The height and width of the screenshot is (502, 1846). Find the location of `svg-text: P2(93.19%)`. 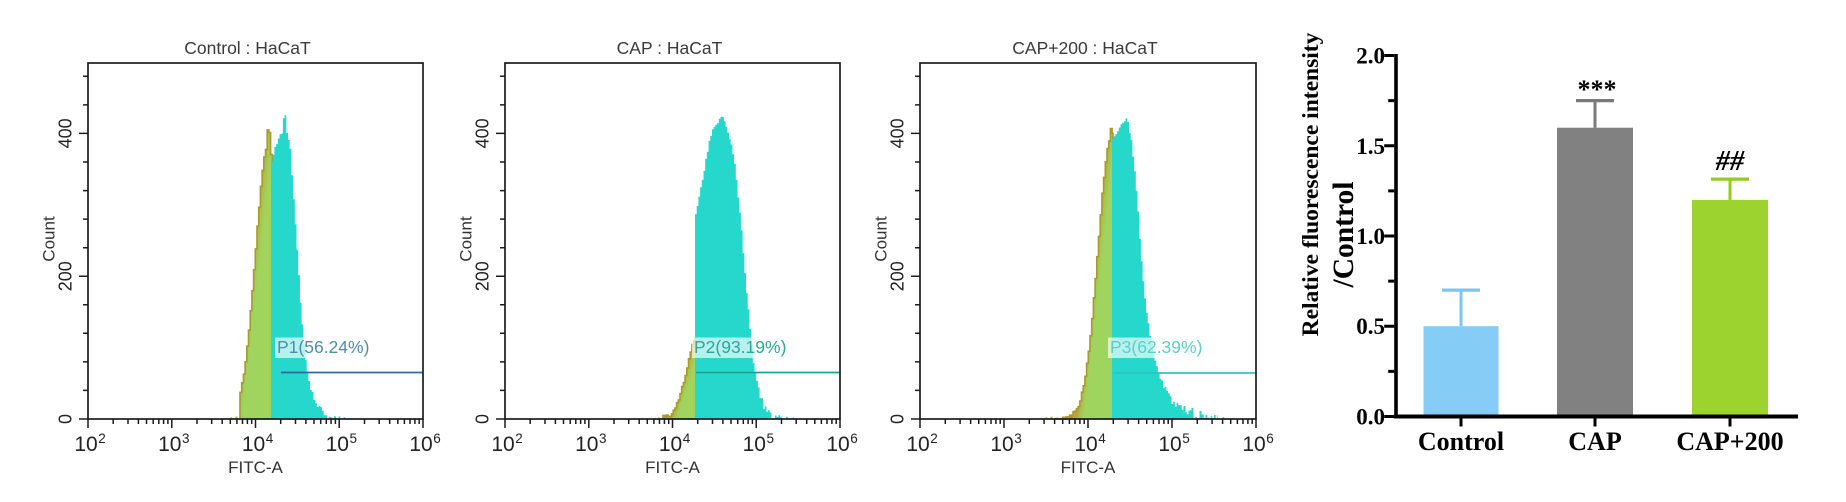

svg-text: P2(93.19%) is located at coordinates (740, 347).